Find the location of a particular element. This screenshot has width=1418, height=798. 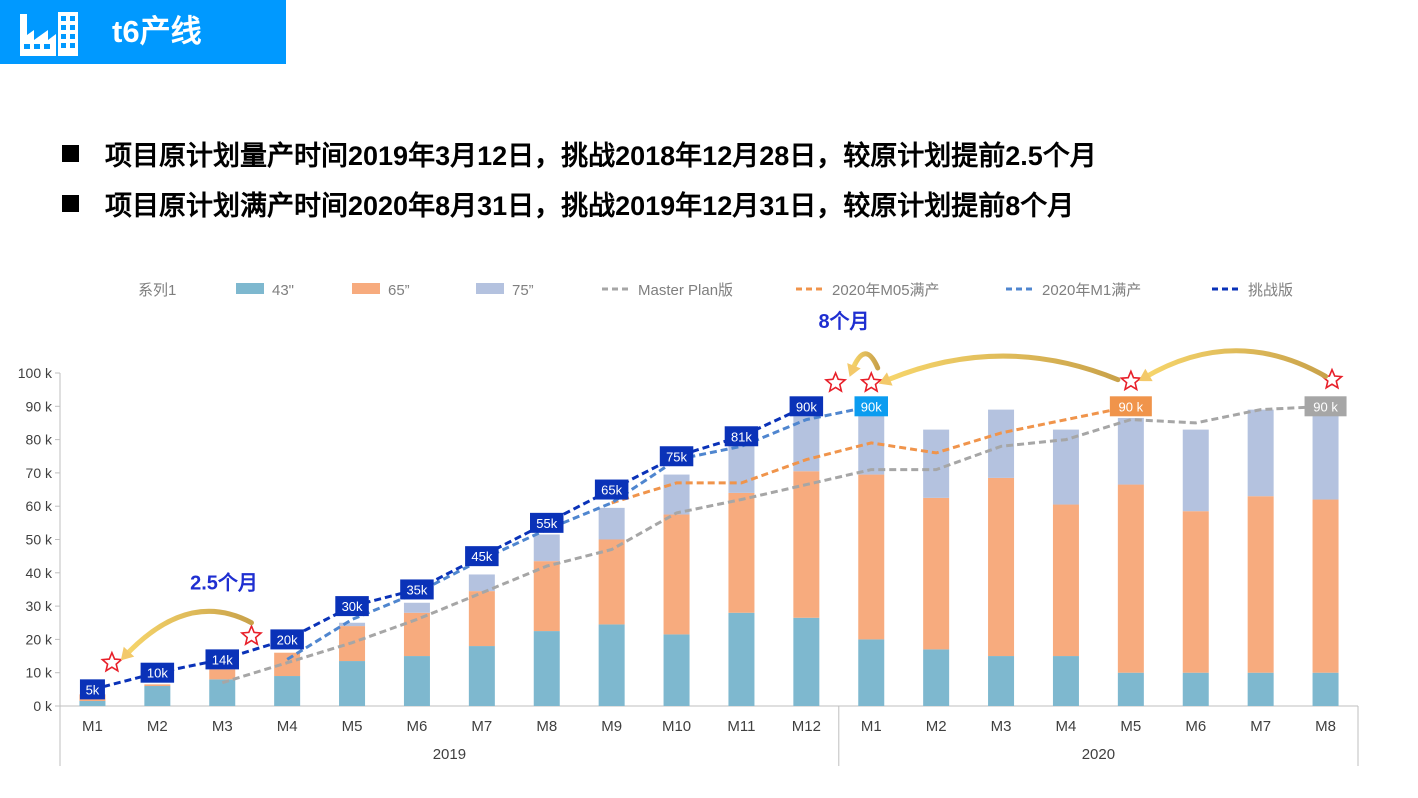

data-label: 30k is located at coordinates (352, 606).